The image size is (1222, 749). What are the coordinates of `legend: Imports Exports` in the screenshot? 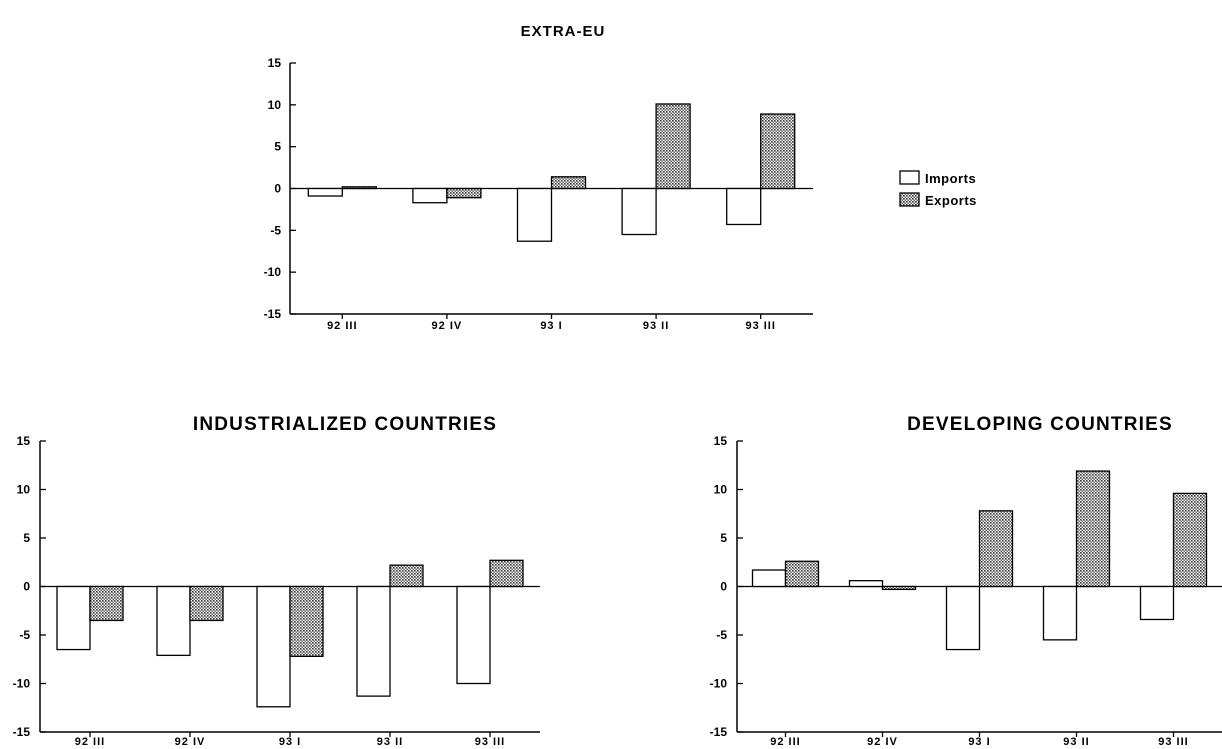 It's located at (938, 189).